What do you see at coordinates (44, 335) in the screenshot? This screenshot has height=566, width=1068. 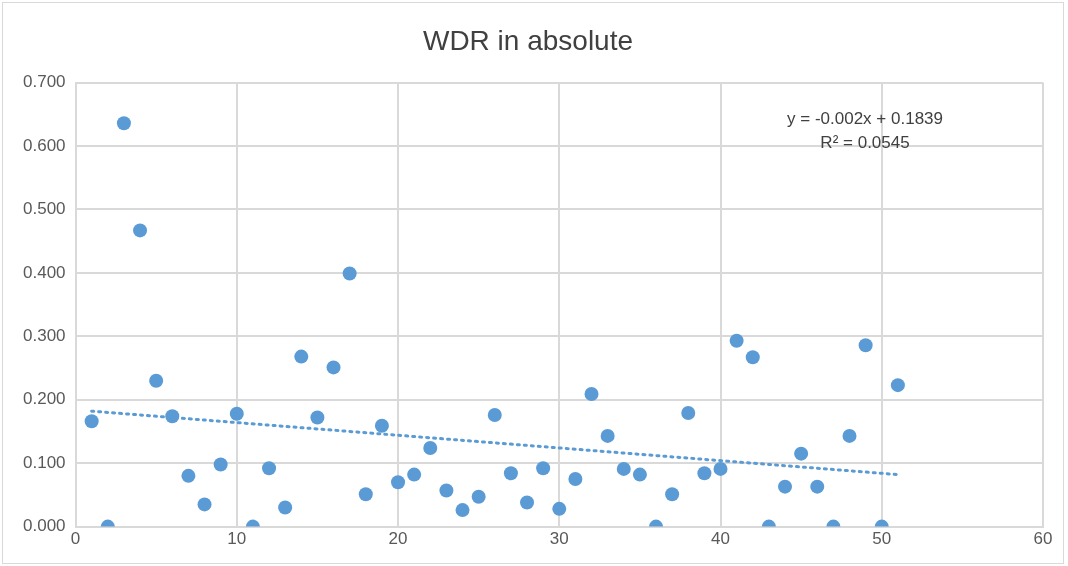 I see `y-tick-label: 0.300` at bounding box center [44, 335].